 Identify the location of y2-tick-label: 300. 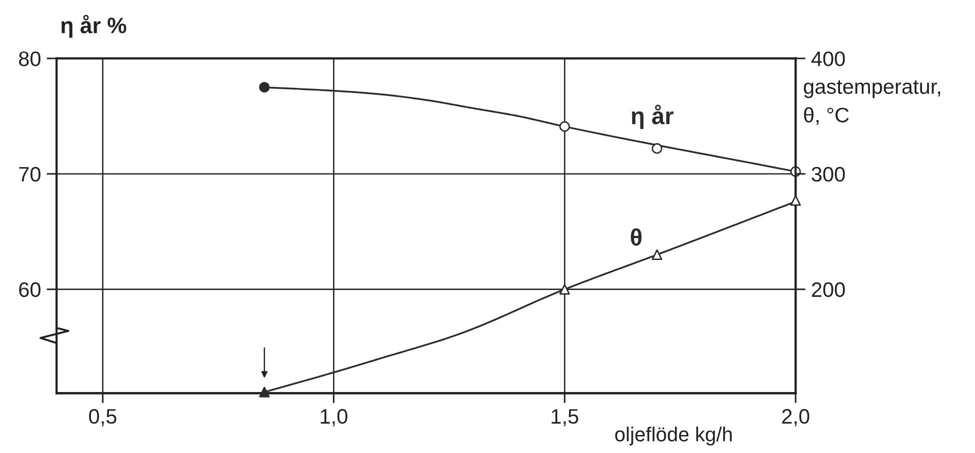
(828, 174).